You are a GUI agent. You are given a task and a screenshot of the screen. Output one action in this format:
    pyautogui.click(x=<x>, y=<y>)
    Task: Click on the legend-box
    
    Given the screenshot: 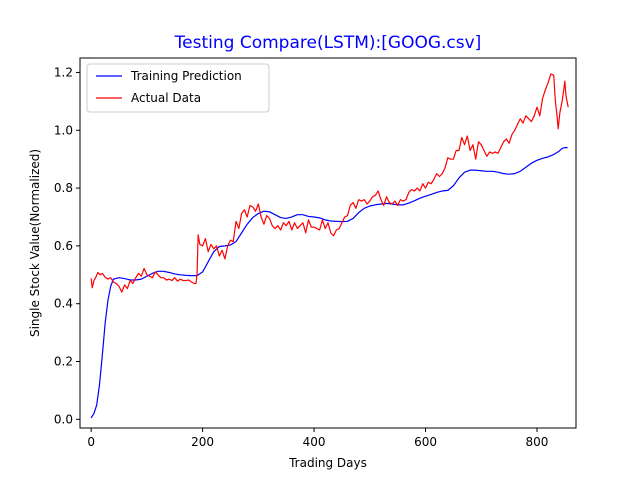 What is the action you would take?
    pyautogui.click(x=178, y=88)
    